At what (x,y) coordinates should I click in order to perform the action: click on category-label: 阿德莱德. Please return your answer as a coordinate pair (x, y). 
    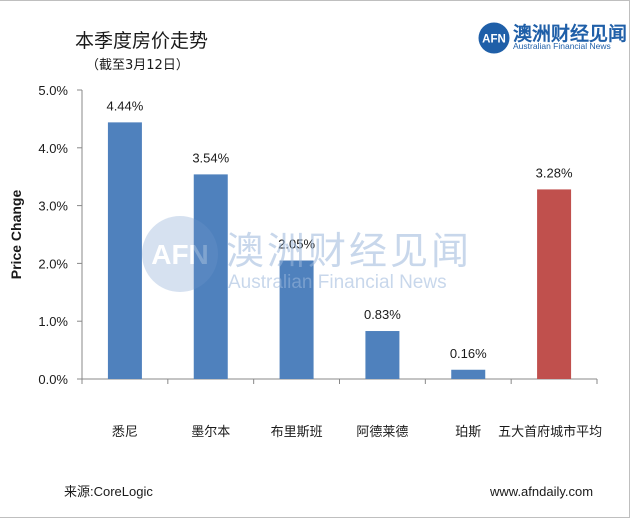
    Looking at the image, I should click on (382, 432).